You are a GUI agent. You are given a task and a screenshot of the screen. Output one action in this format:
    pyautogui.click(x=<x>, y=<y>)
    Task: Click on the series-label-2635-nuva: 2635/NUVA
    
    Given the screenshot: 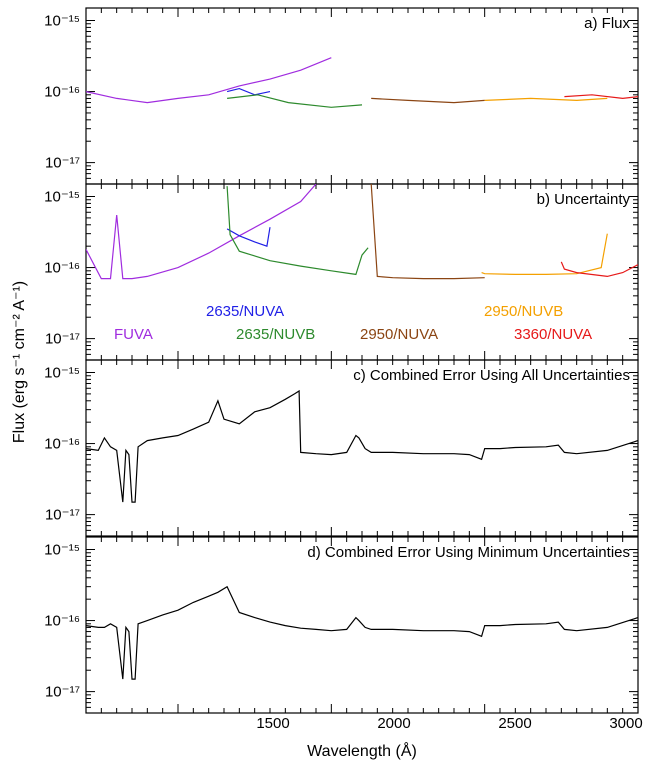 What is the action you would take?
    pyautogui.click(x=245, y=311)
    